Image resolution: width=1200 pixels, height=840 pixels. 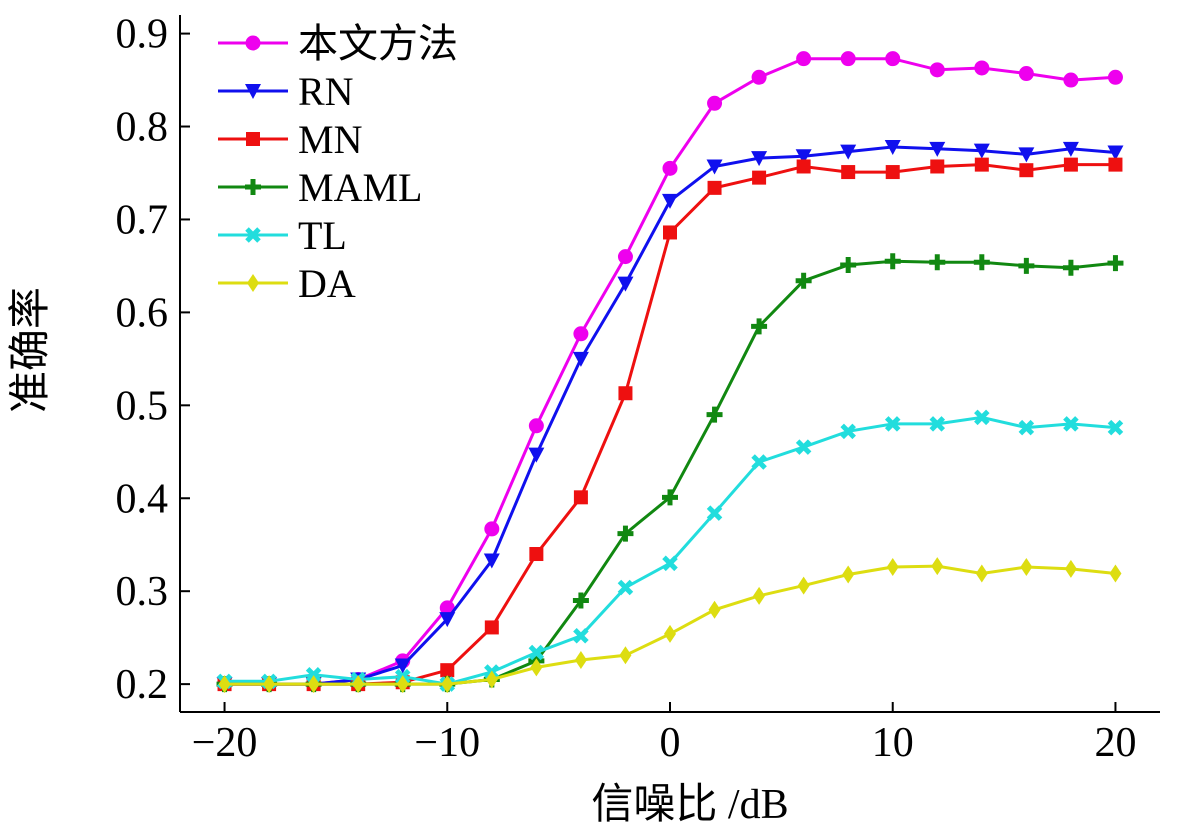 What do you see at coordinates (142, 685) in the screenshot?
I see `y-tick-label: 0.2` at bounding box center [142, 685].